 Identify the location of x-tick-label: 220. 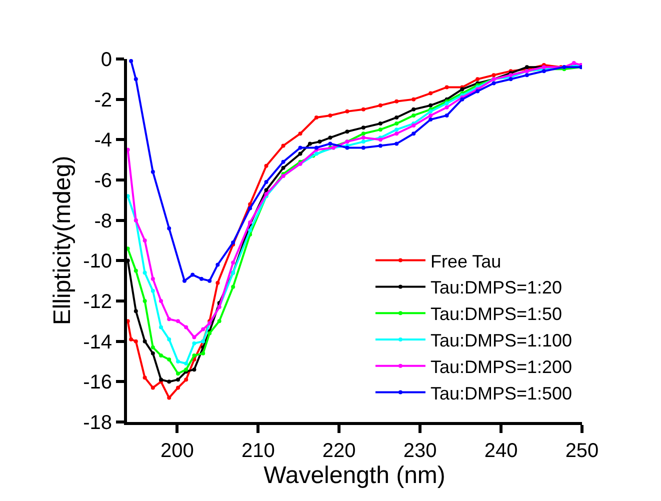
(339, 451).